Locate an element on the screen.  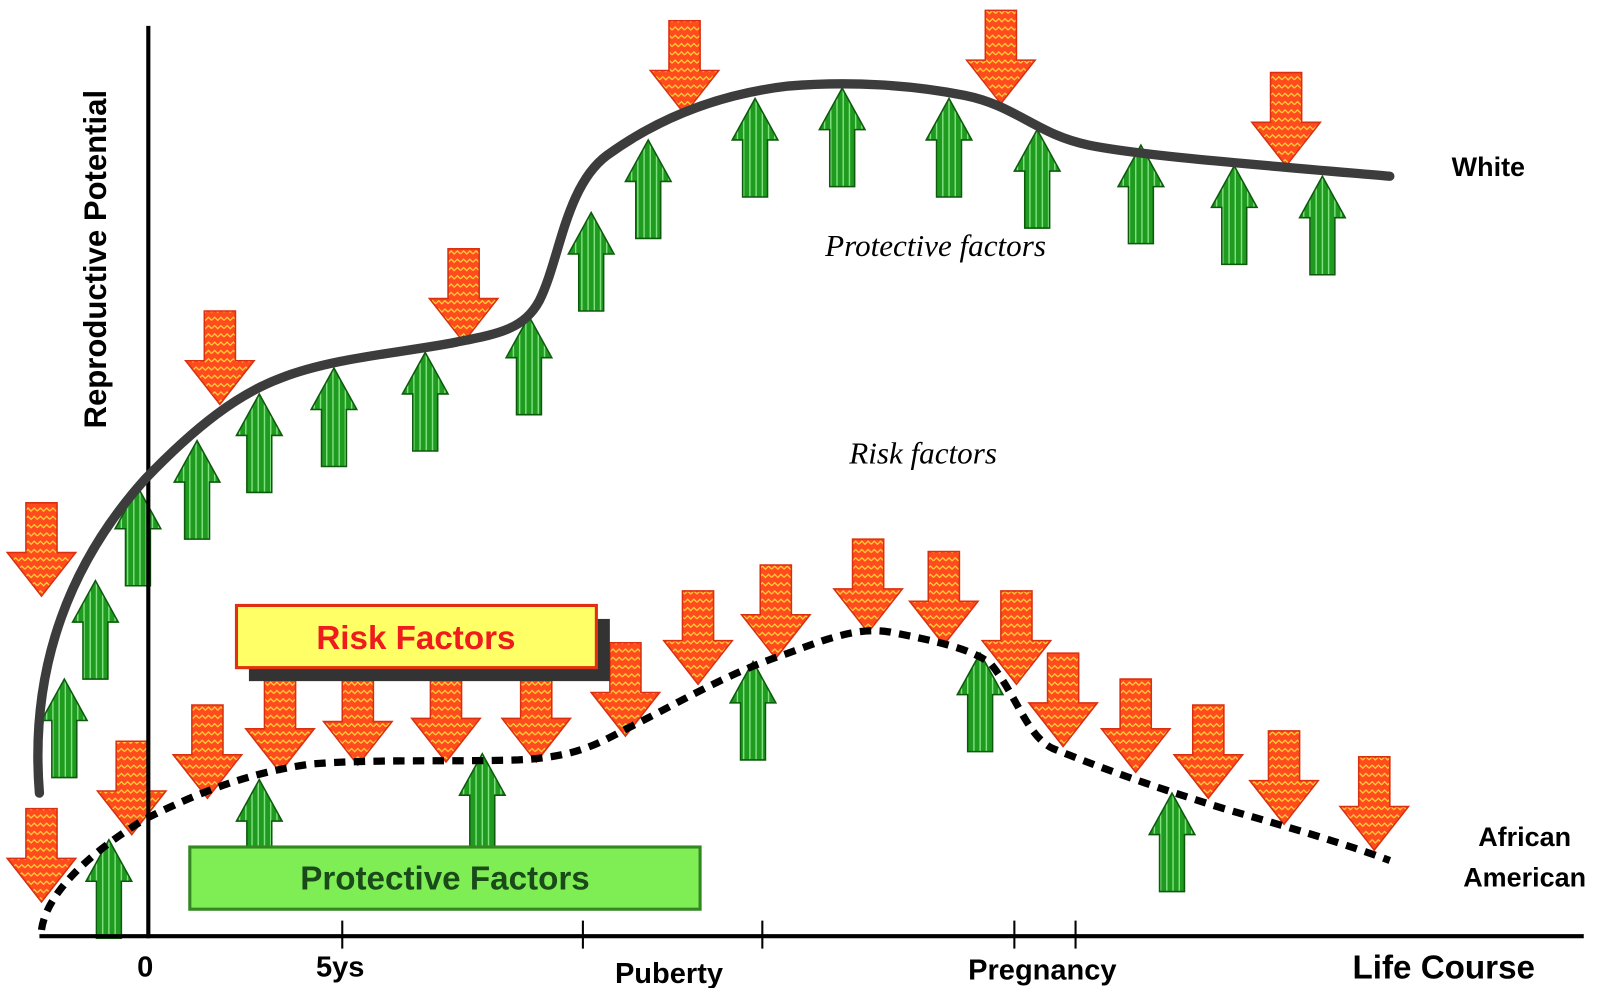
aa-label: African is located at coordinates (1524, 837).